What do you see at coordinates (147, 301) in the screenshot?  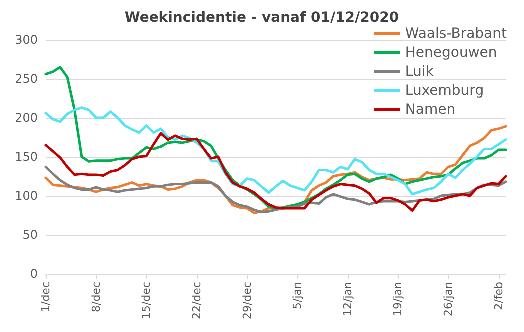 I see `x-tick-label: 15/dec` at bounding box center [147, 301].